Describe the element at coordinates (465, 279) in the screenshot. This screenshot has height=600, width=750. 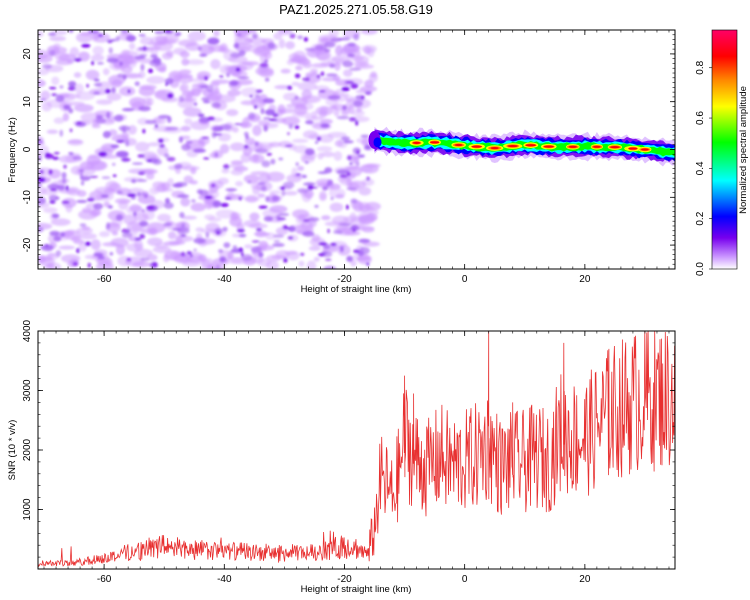
I see `x-tick-label: 0` at that location.